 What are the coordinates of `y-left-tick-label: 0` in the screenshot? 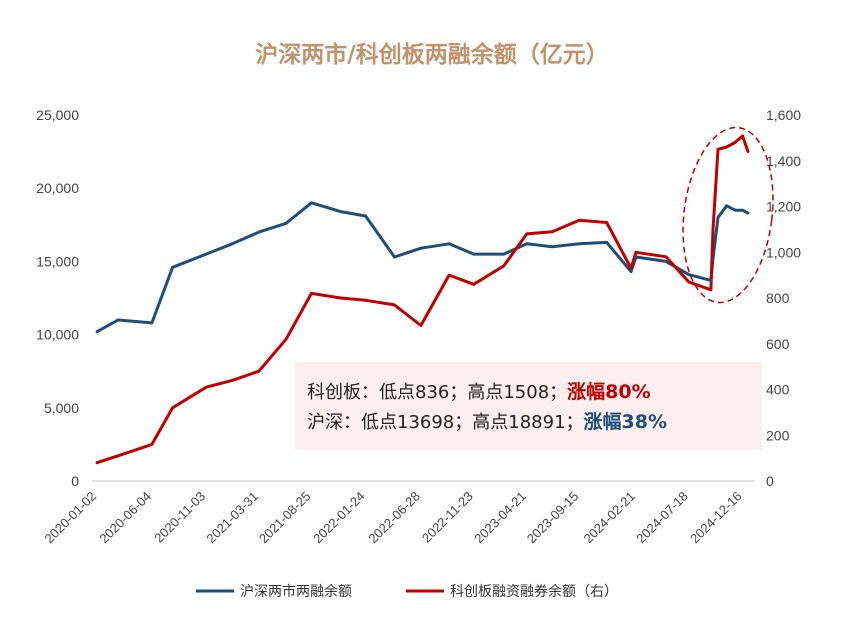 It's located at (75, 481).